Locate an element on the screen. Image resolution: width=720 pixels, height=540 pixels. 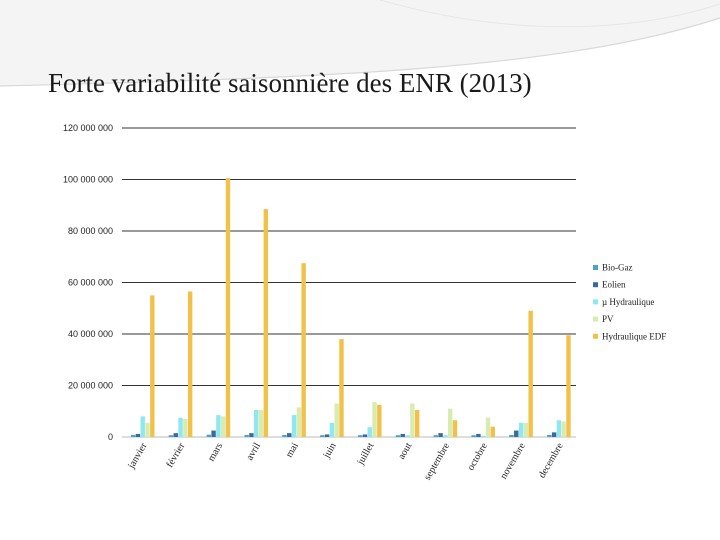
bar-bio-gaz-decembre is located at coordinates (549, 435).